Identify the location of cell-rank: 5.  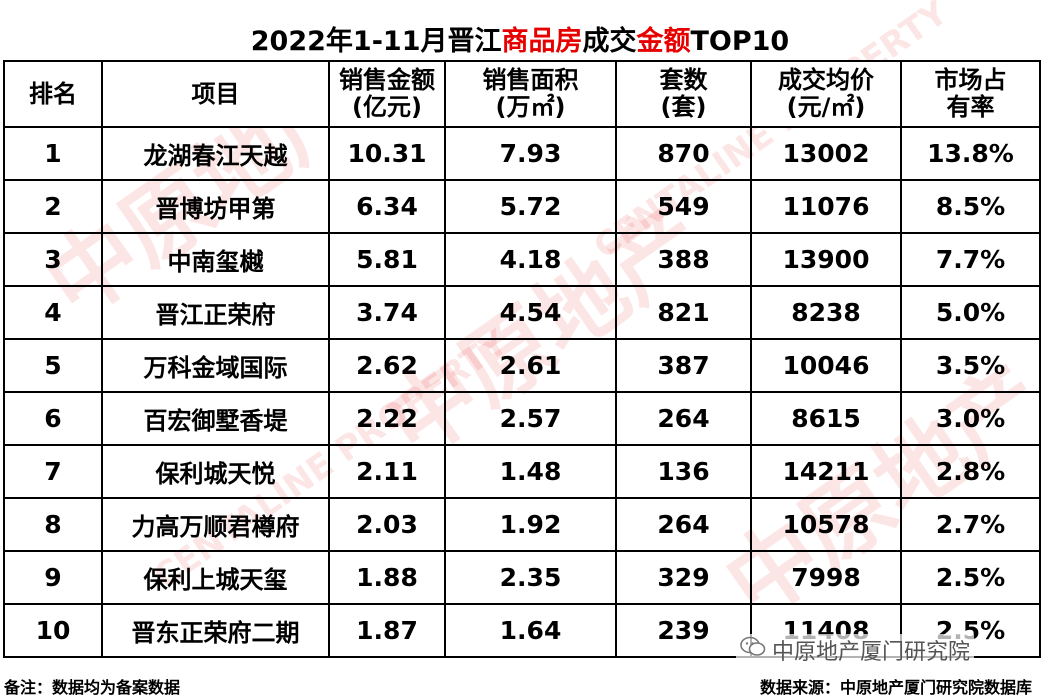
(53, 365).